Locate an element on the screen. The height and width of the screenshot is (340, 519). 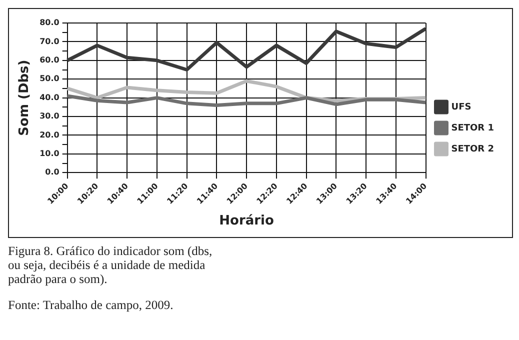
y-axis-title: Som (Dbs) is located at coordinates (24, 98).